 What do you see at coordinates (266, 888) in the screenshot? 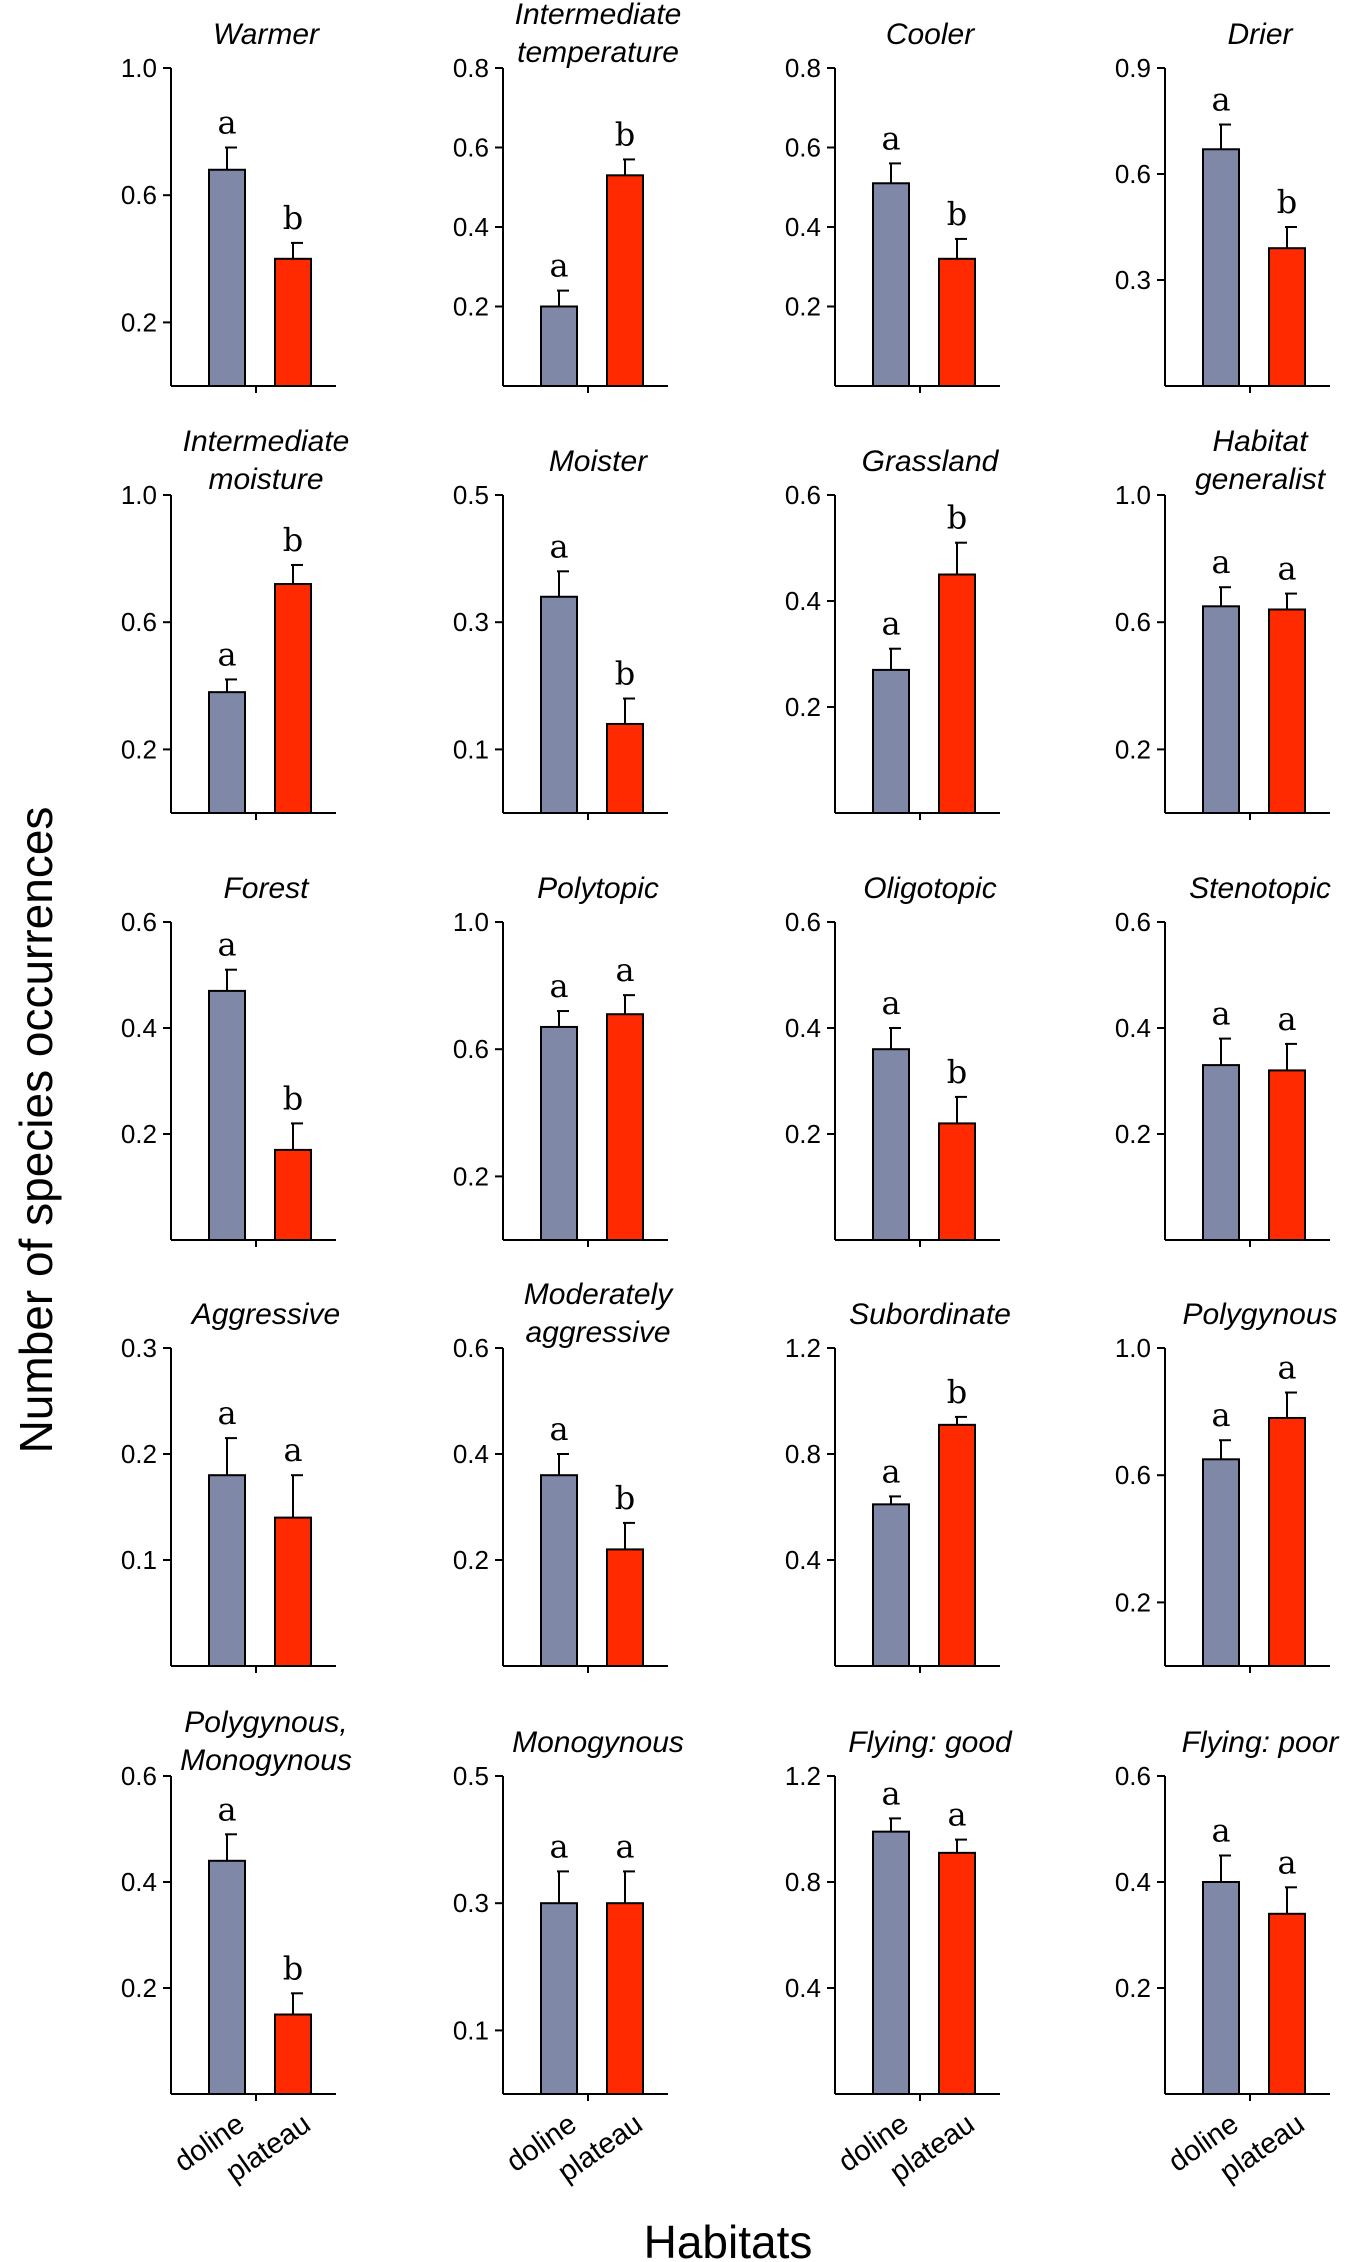
I see `panel-title: Forest` at bounding box center [266, 888].